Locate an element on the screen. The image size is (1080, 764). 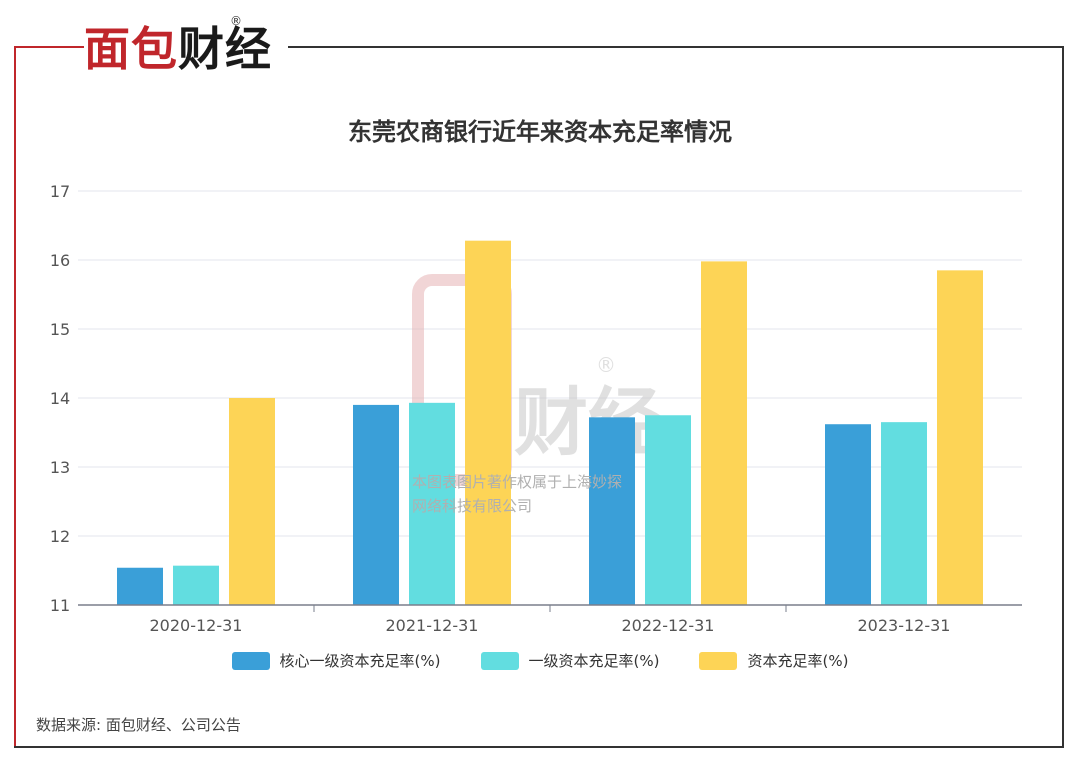
watermark-copyright-line2: 网络科技有限公司 is located at coordinates (472, 506).